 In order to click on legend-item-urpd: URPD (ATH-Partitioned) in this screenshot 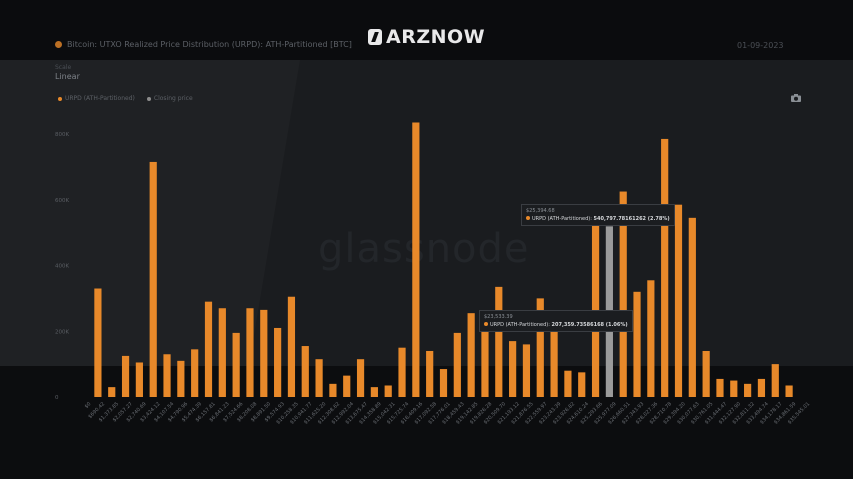, I will do `click(96, 98)`.